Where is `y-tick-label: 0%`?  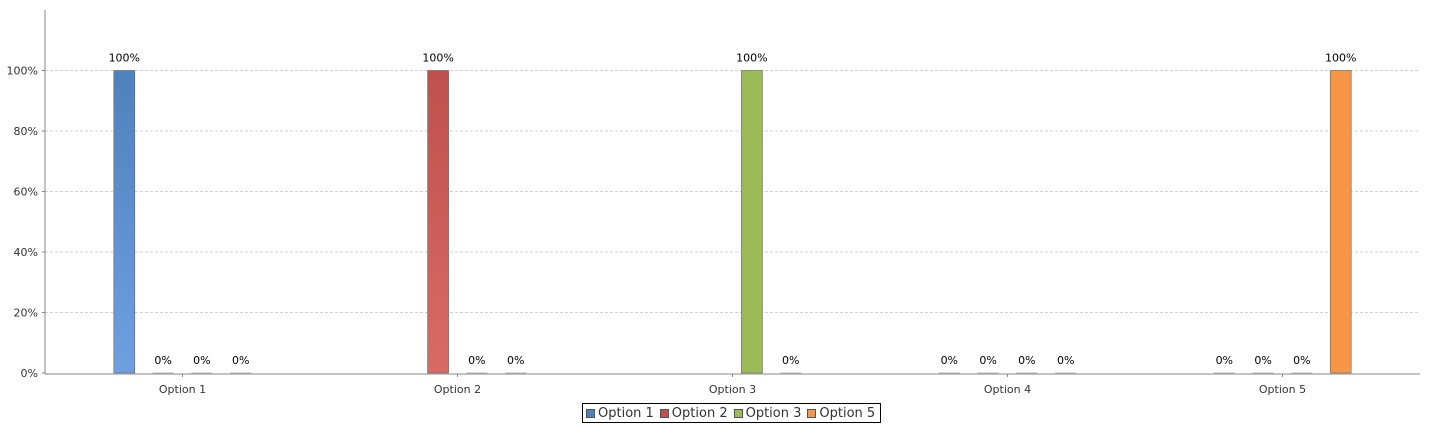 y-tick-label: 0% is located at coordinates (29, 373).